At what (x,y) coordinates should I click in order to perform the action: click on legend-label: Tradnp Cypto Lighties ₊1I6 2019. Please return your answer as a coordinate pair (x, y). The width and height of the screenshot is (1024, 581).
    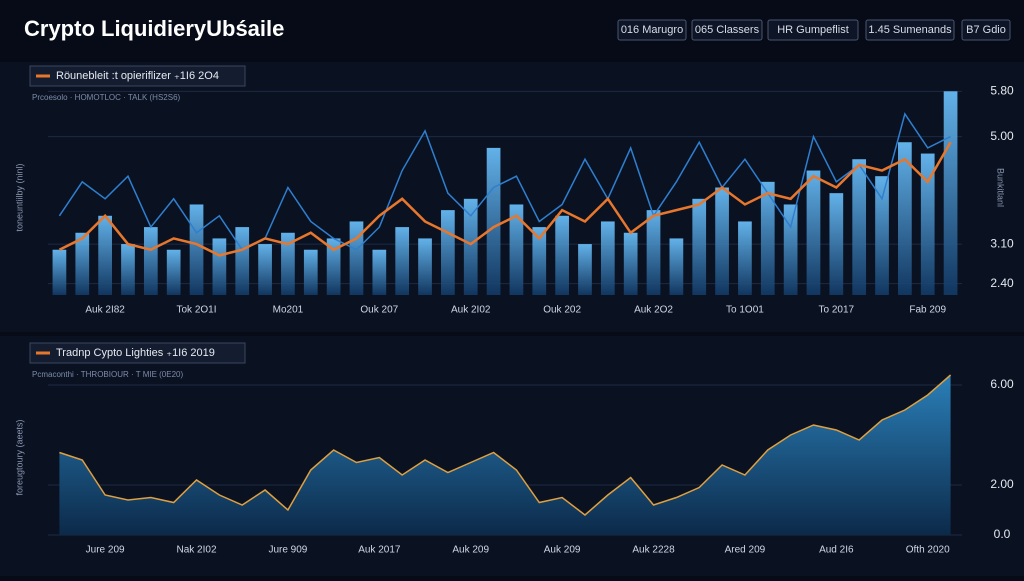
    Looking at the image, I should click on (135, 353).